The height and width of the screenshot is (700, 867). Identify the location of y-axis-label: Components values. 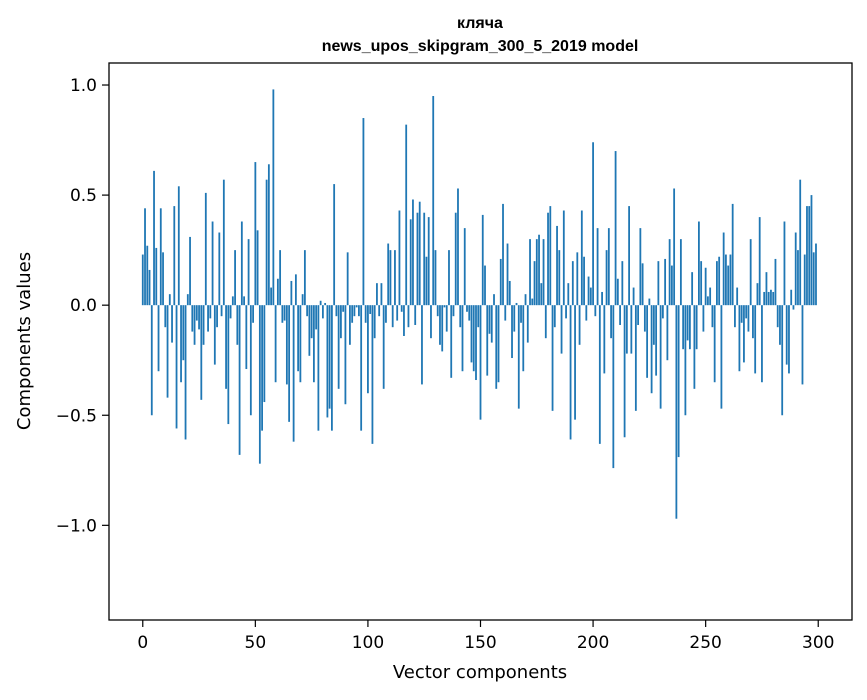
(24, 341).